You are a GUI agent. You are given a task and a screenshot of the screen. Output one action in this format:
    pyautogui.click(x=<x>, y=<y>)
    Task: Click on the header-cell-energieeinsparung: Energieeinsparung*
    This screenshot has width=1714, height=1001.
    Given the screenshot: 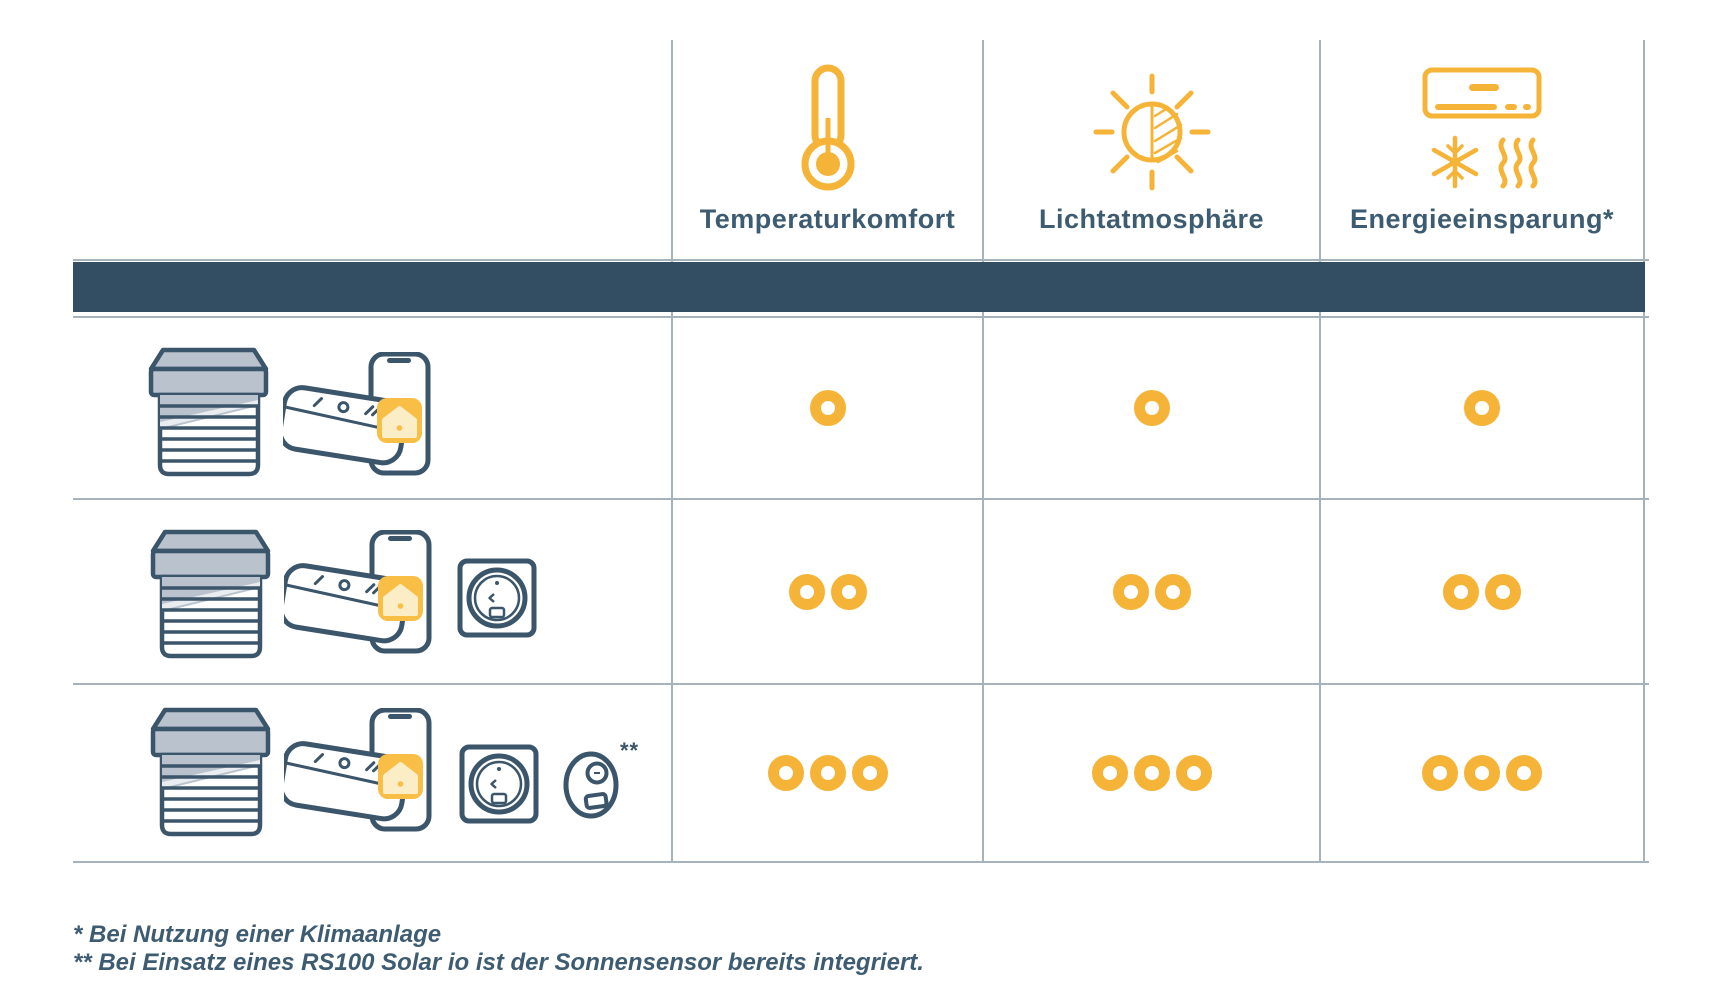 What is the action you would take?
    pyautogui.click(x=1482, y=139)
    